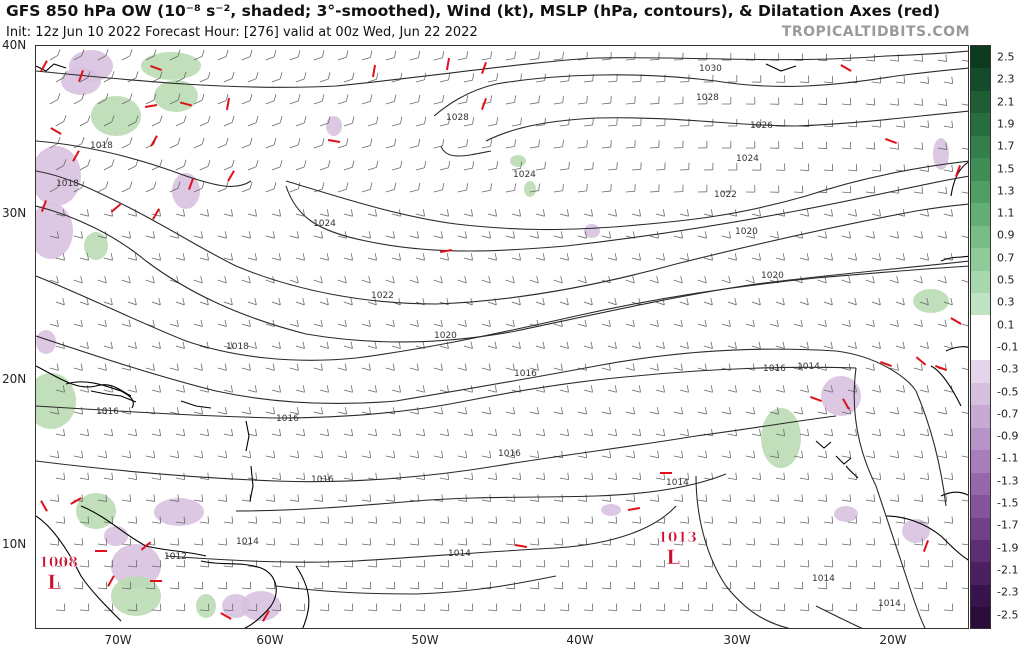  Describe the element at coordinates (1006, 191) in the screenshot. I see `colorbar-tick-label: 1.3` at that location.